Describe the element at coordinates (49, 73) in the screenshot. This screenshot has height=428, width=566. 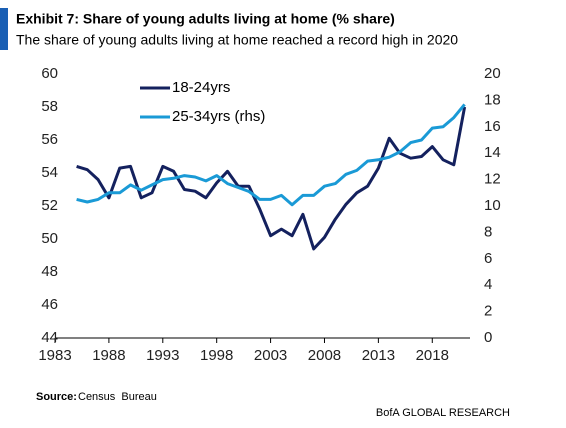
I see `y-tick-label: 60` at that location.